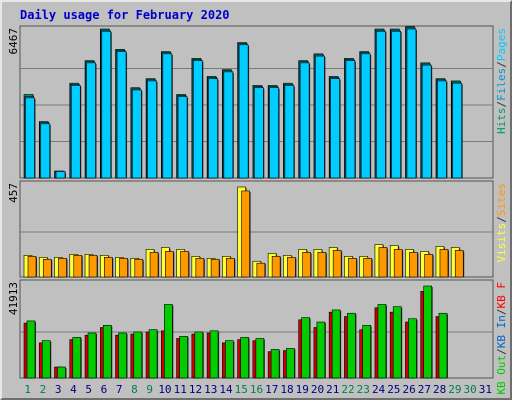  Describe the element at coordinates (286, 389) in the screenshot. I see `day-label: 18` at that location.